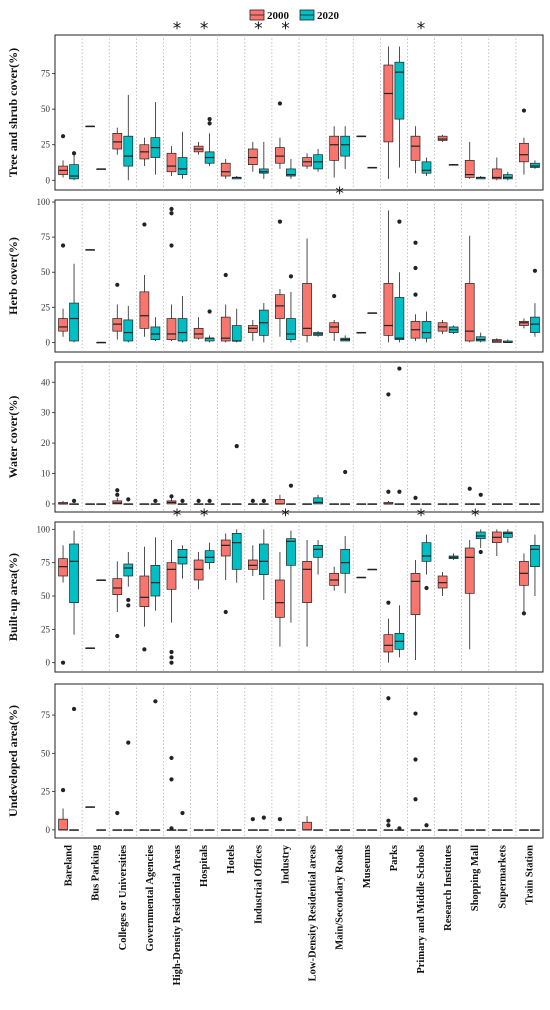 The width and height of the screenshot is (550, 1010). What do you see at coordinates (328, 16) in the screenshot?
I see `legend-label-2020: 2020` at bounding box center [328, 16].